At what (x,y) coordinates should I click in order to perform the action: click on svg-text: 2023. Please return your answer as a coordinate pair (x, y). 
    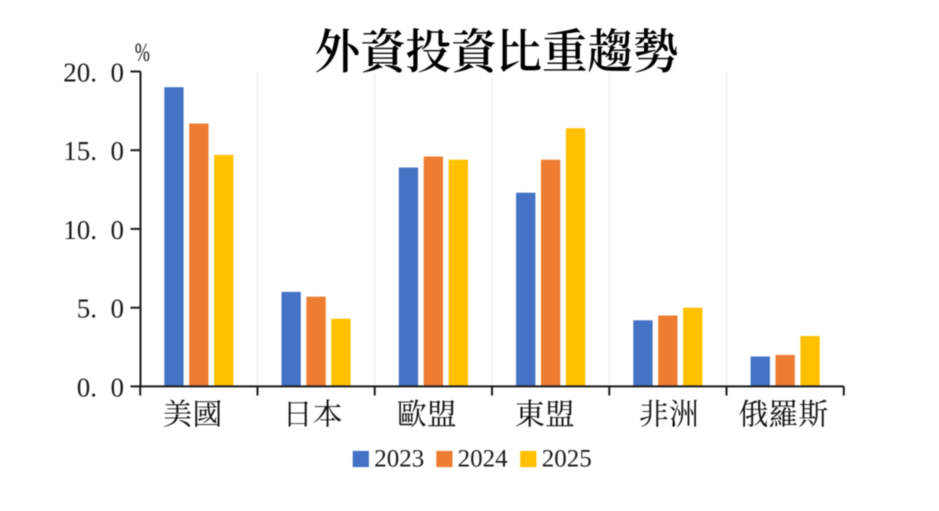
    Looking at the image, I should click on (399, 459).